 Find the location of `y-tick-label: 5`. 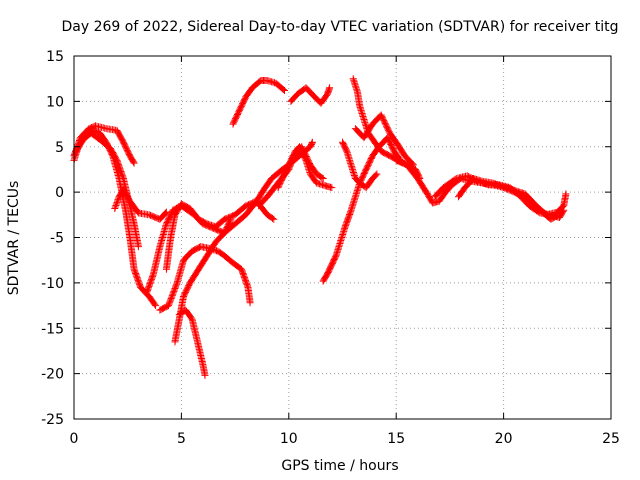

y-tick-label: 5 is located at coordinates (59, 148).